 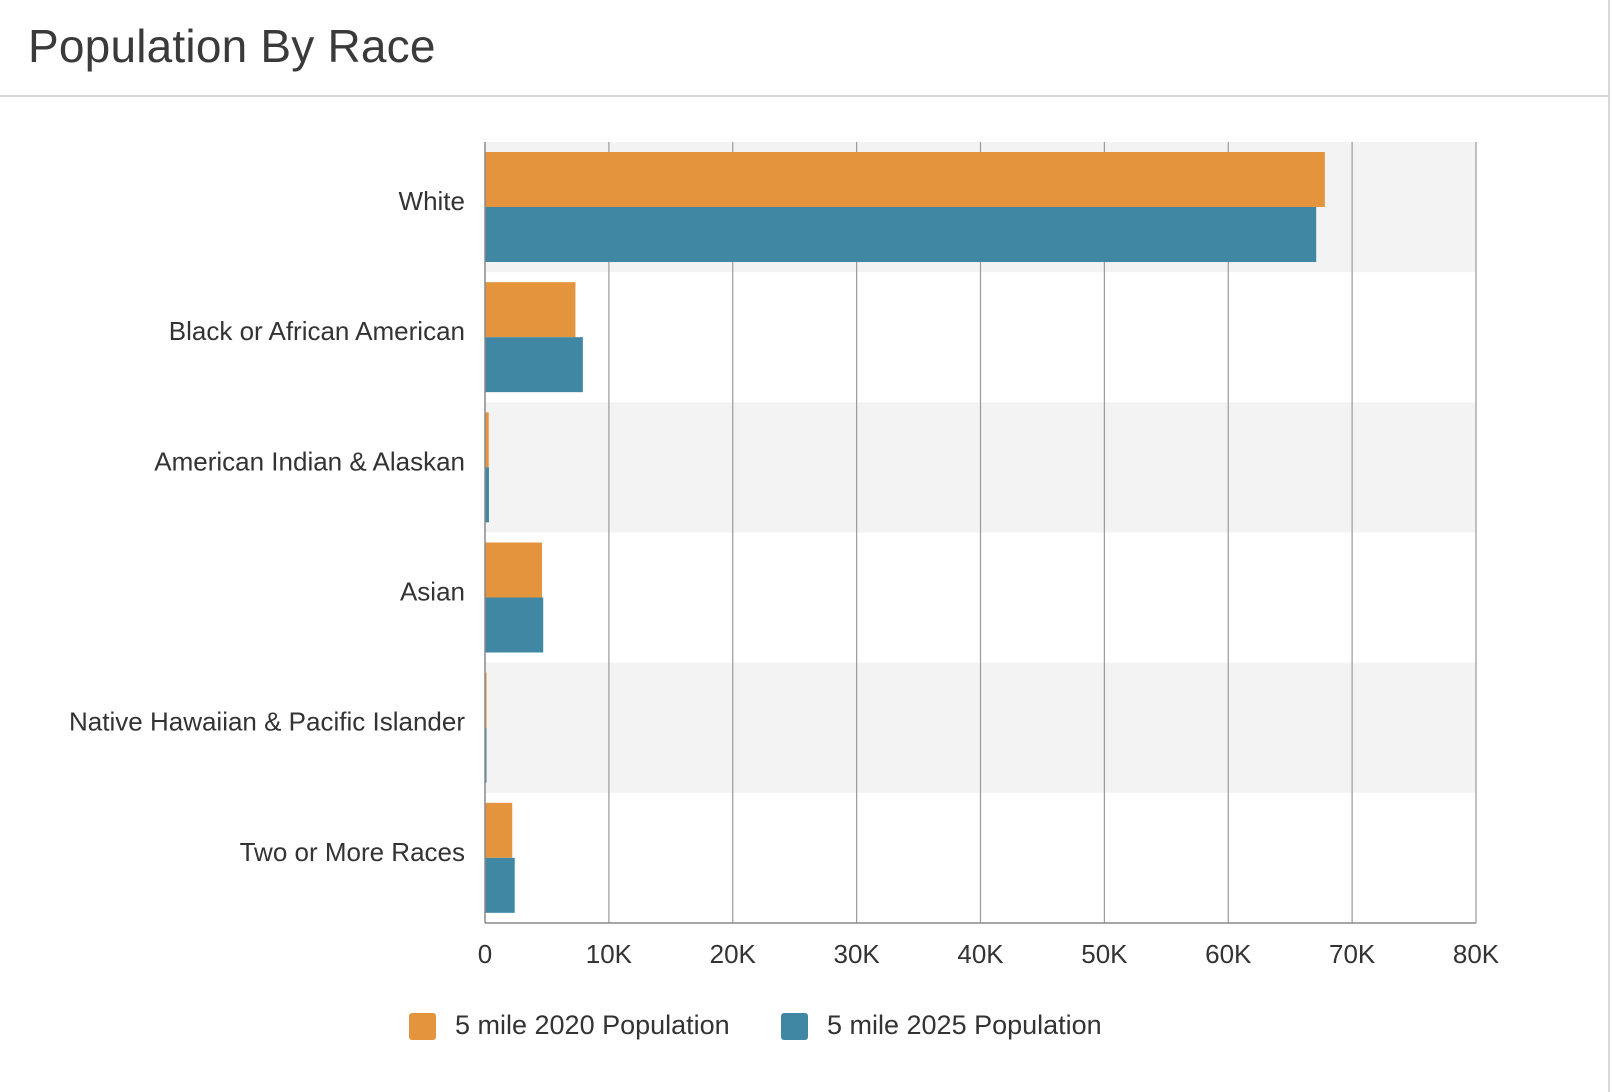 I want to click on x-tick-label: 0, so click(x=485, y=954).